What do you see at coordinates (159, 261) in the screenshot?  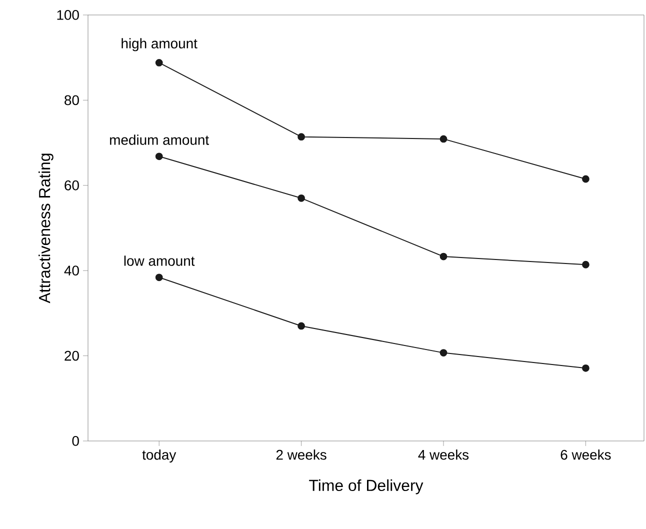 I see `series-label: low amount` at bounding box center [159, 261].